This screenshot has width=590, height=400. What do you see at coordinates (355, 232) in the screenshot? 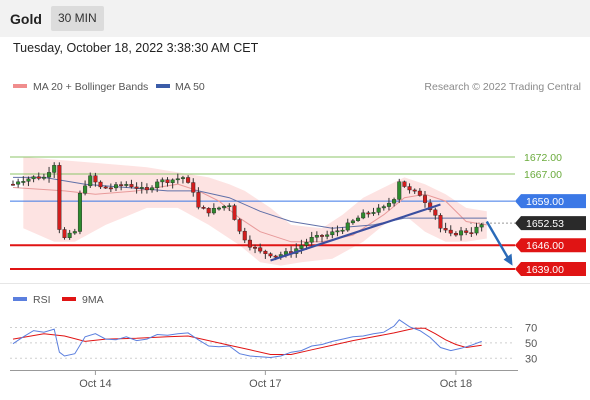
I see `trendline` at bounding box center [355, 232].